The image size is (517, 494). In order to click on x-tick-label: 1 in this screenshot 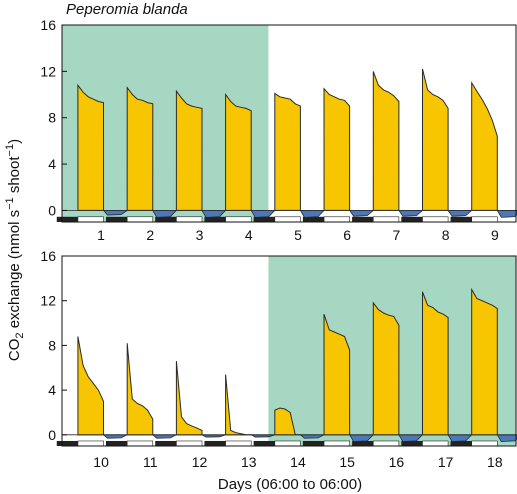, I will do `click(101, 235)`.